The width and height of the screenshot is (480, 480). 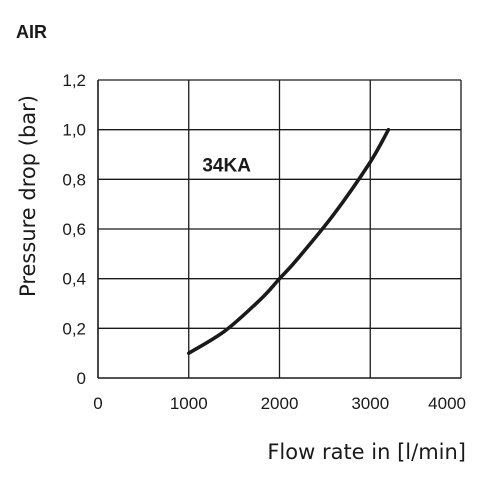 What do you see at coordinates (74, 328) in the screenshot?
I see `y-tick-label-1: 0,2` at bounding box center [74, 328].